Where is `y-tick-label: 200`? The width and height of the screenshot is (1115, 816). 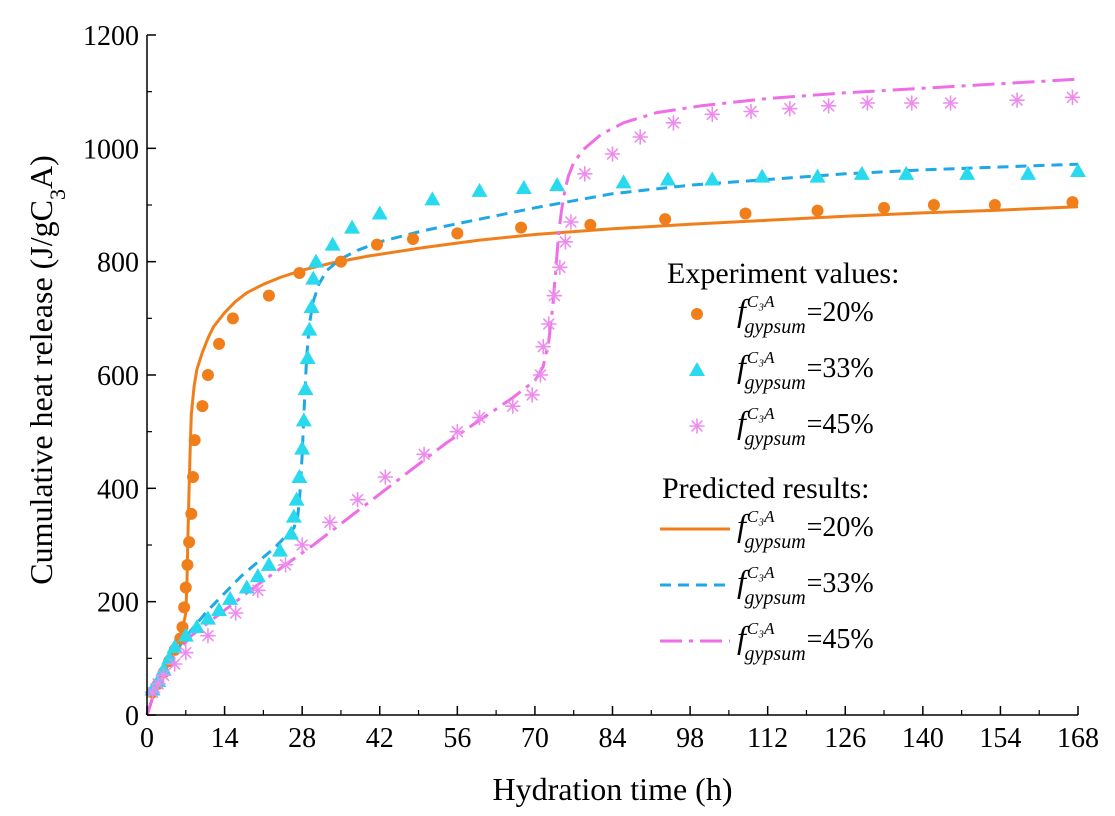 y-tick-label: 200 is located at coordinates (118, 603).